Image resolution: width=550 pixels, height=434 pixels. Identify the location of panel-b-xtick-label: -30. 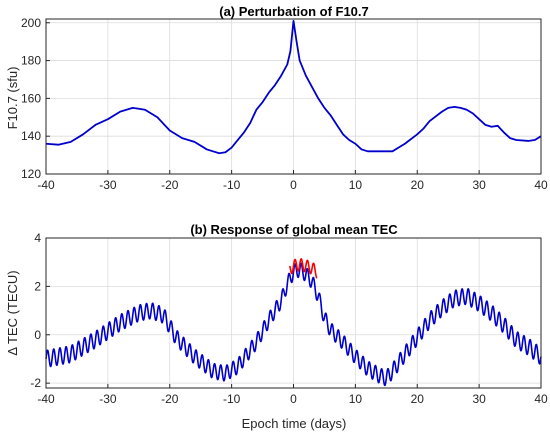
(108, 399).